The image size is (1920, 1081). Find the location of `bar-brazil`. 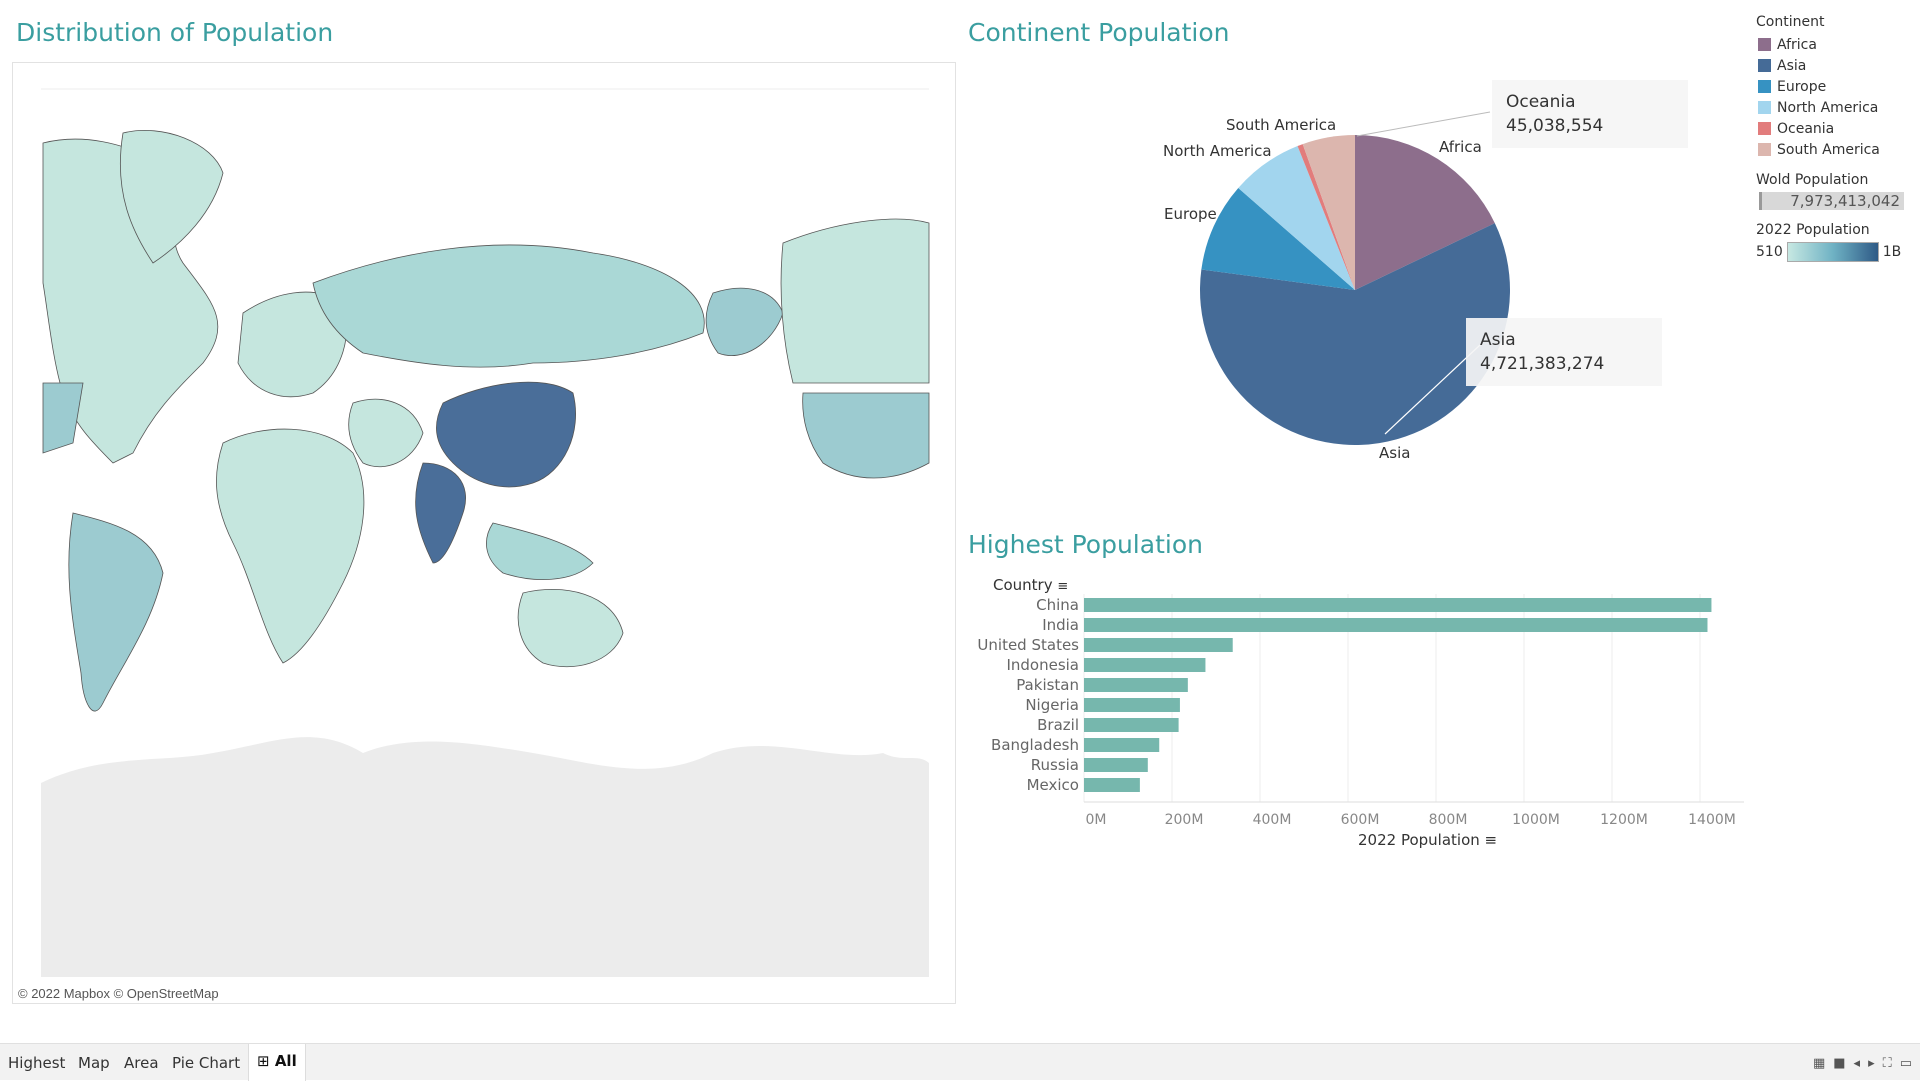

bar-brazil is located at coordinates (1131, 725).